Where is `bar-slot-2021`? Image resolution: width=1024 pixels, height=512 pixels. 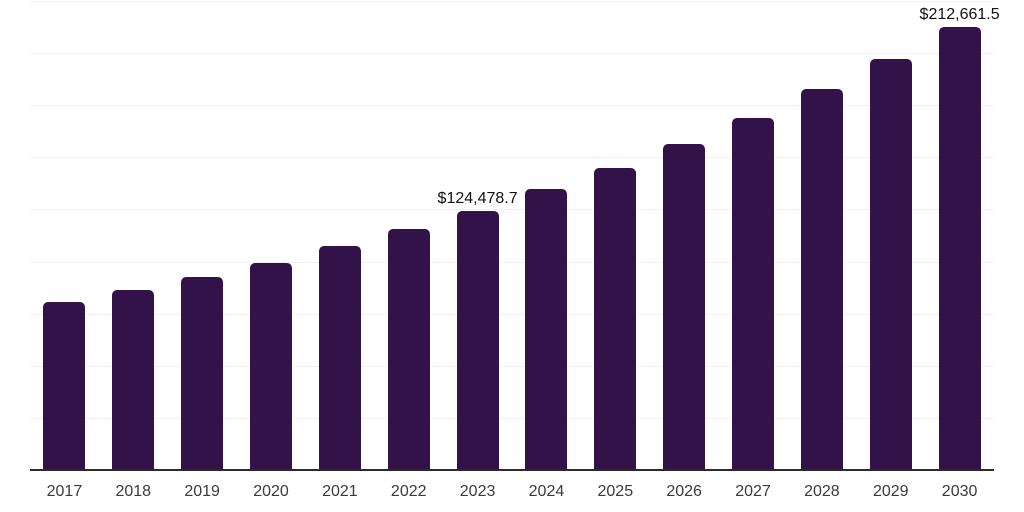
bar-slot-2021 is located at coordinates (339, 235).